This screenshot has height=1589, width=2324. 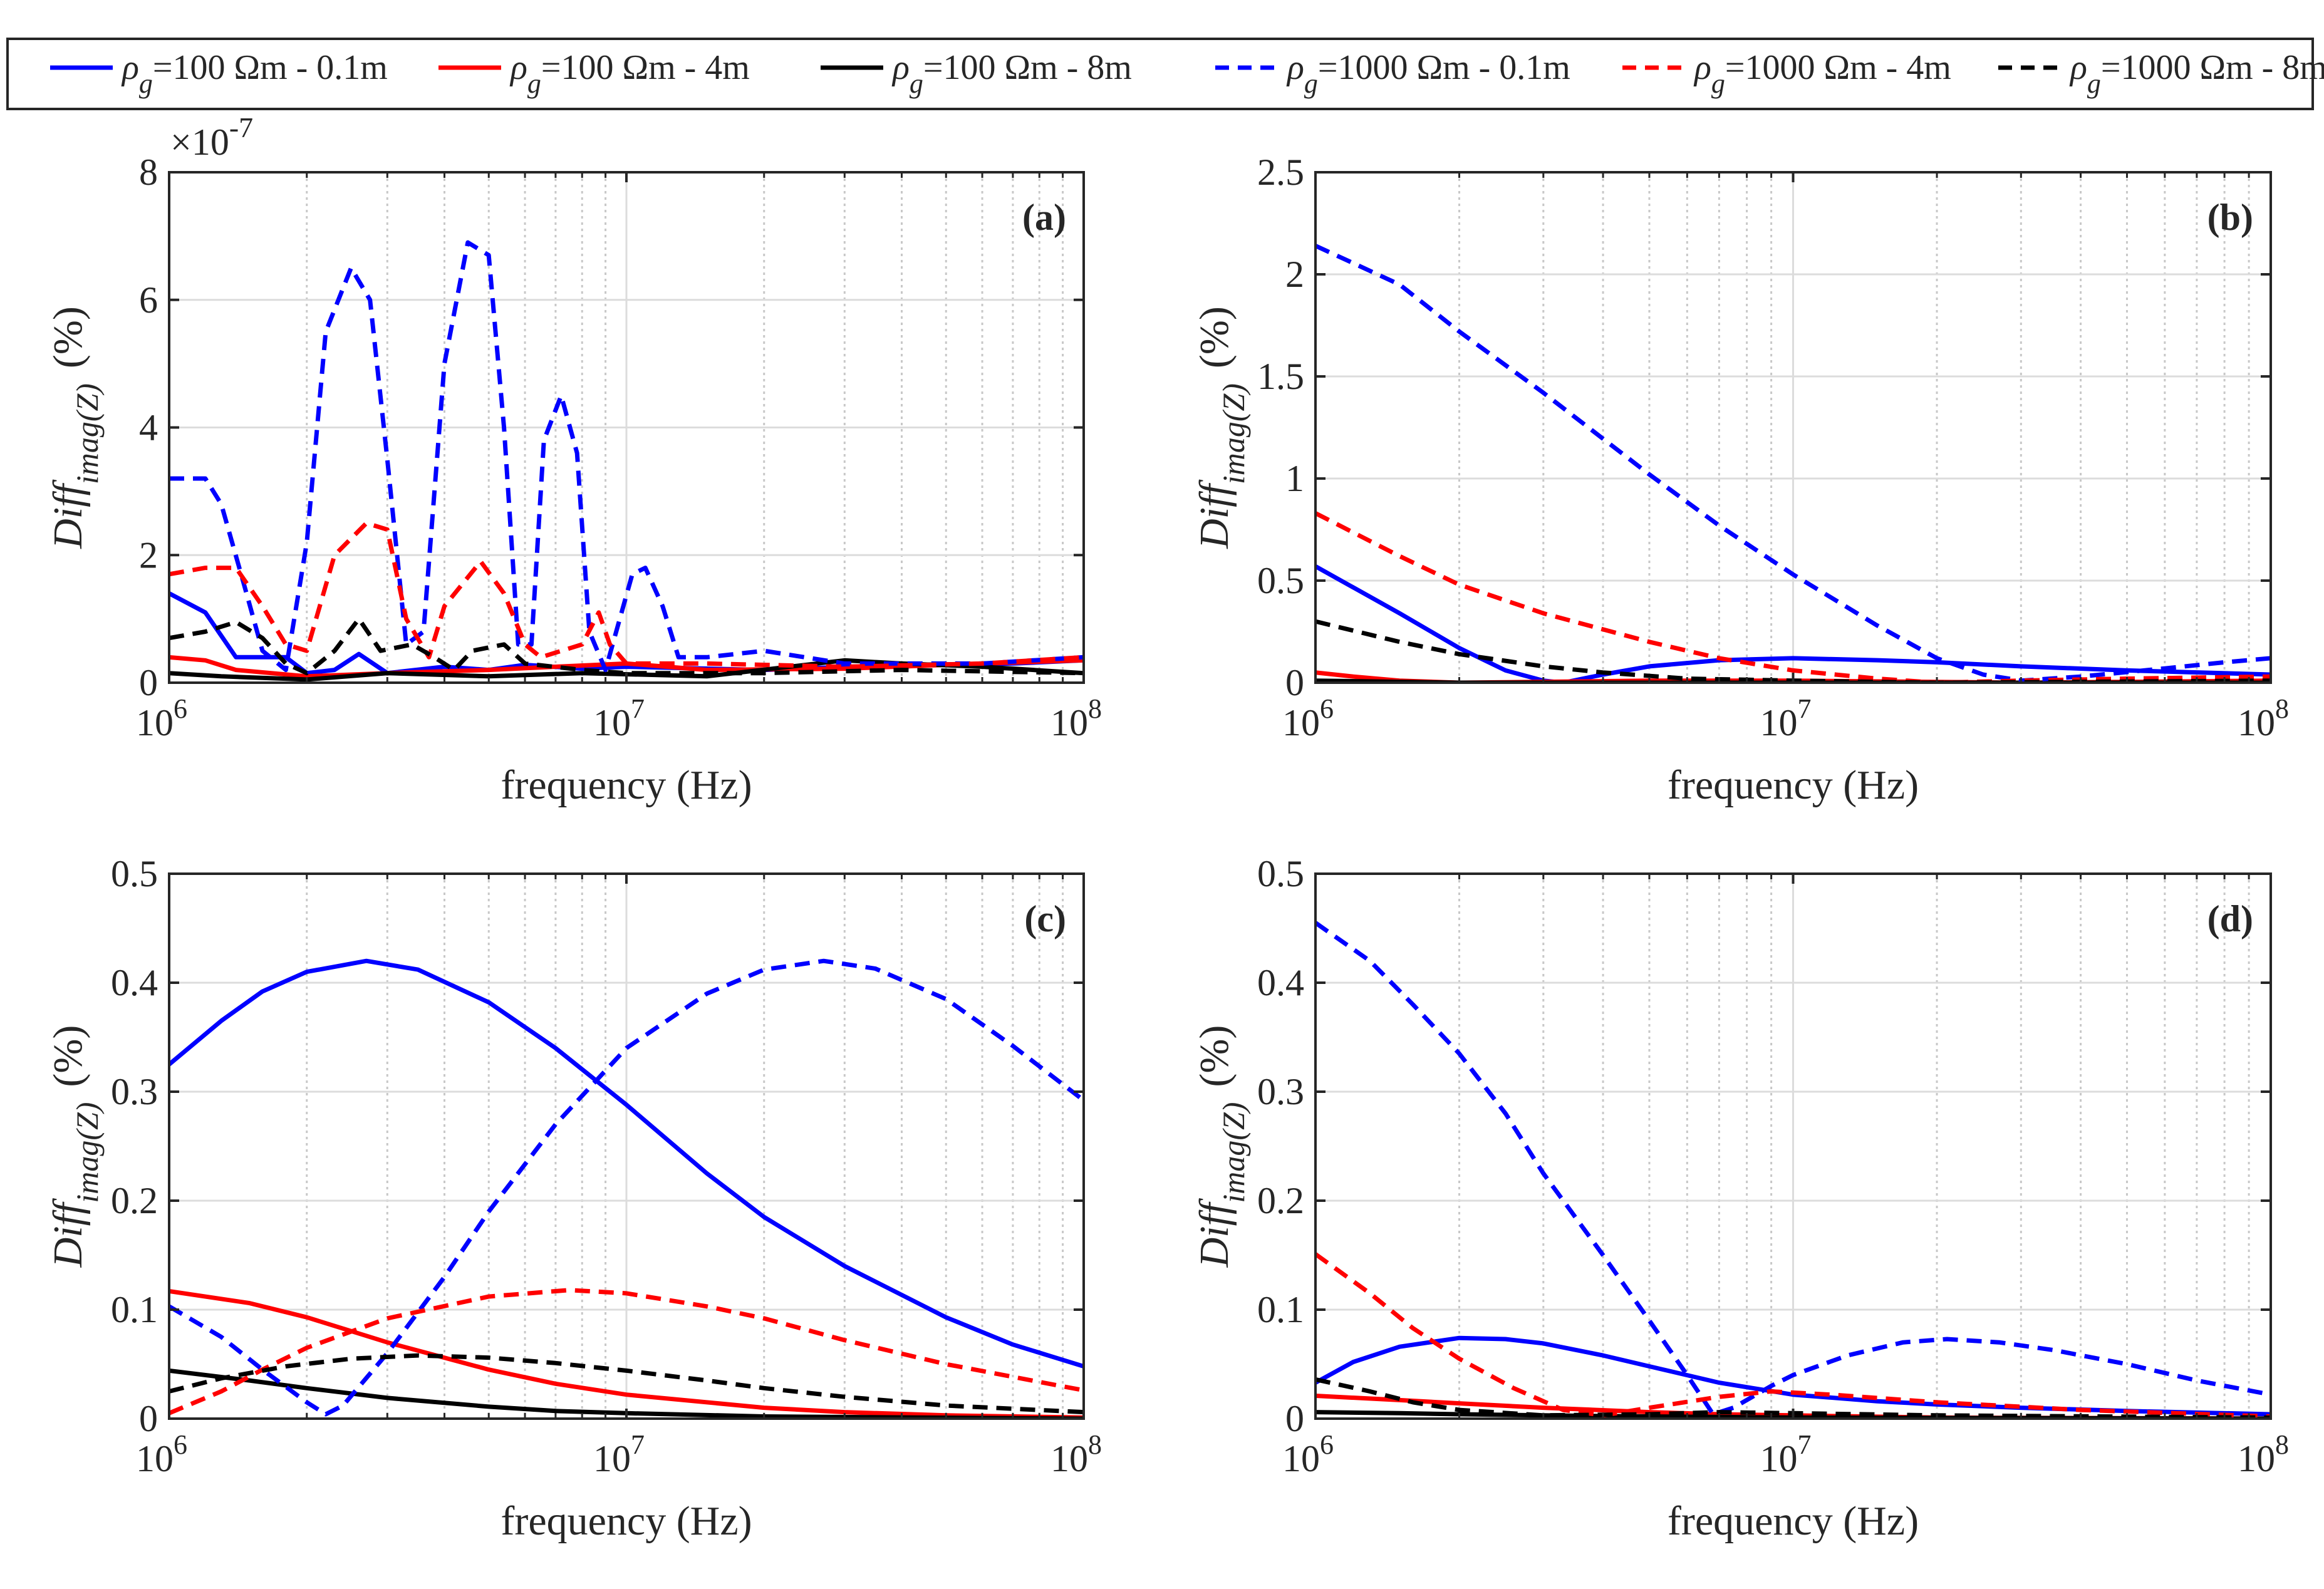 What do you see at coordinates (1838, 67) in the screenshot?
I see `legend-text-value: =1000 Ωm - 4m` at bounding box center [1838, 67].